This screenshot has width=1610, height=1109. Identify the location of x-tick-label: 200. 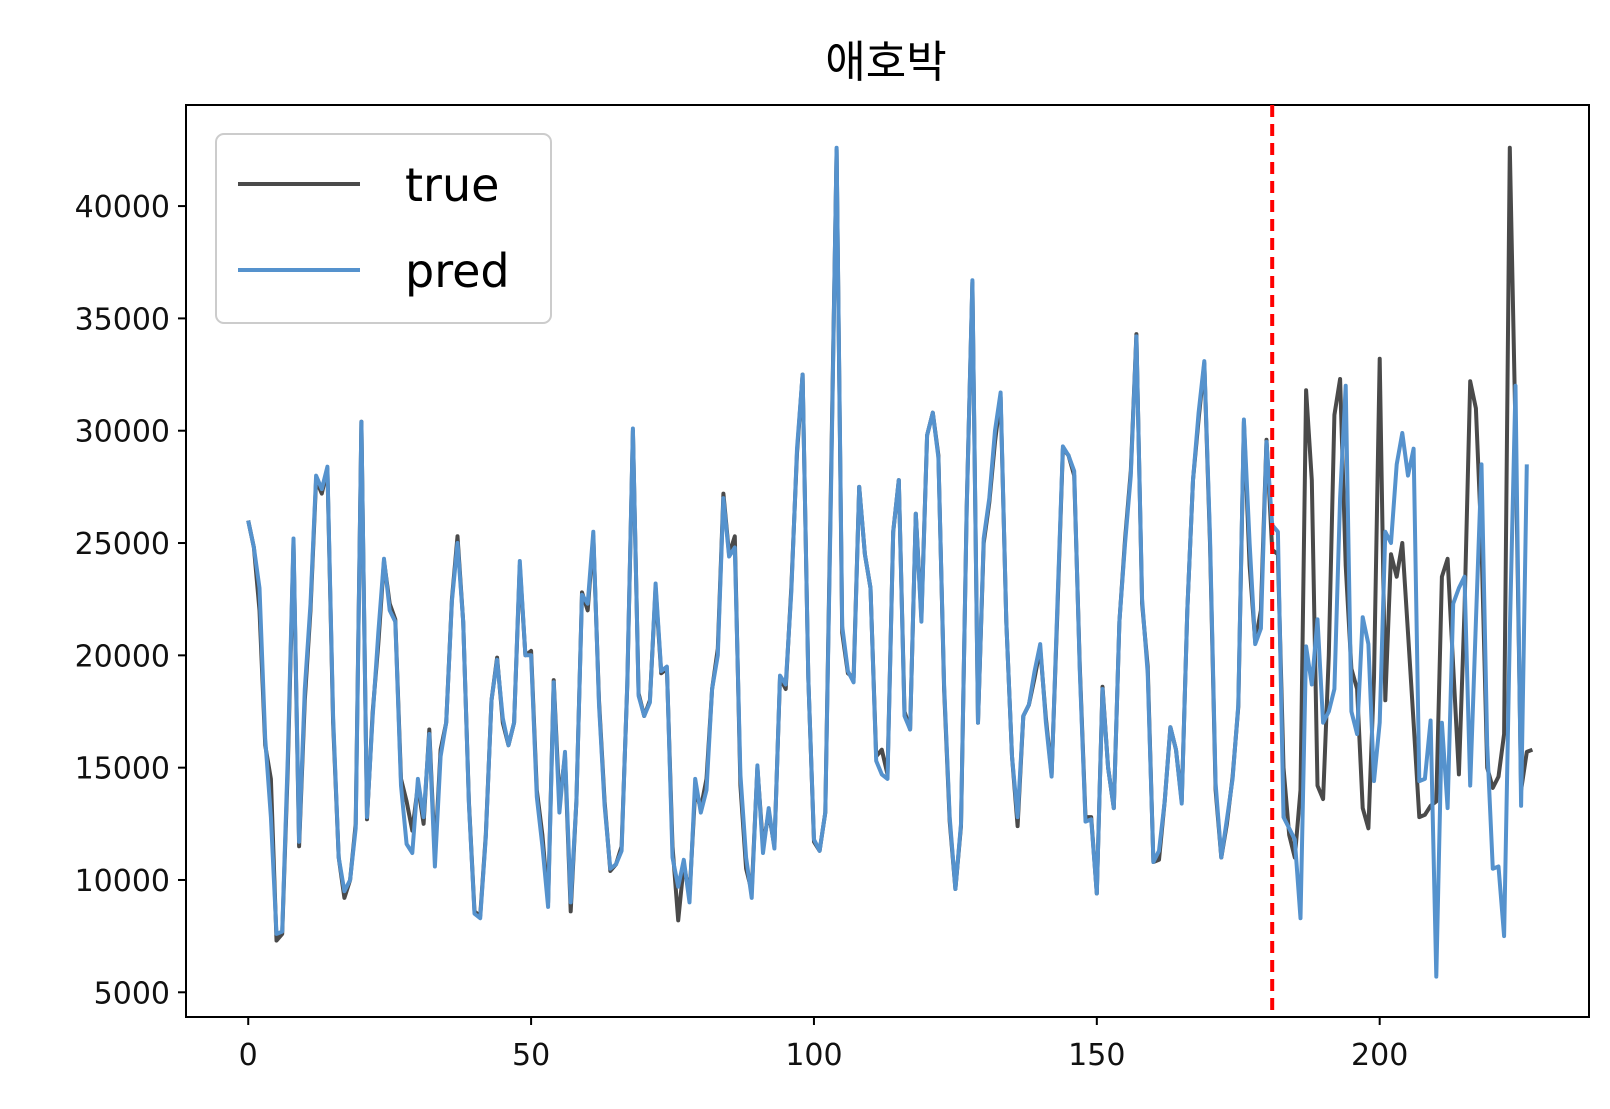
(1379, 1055).